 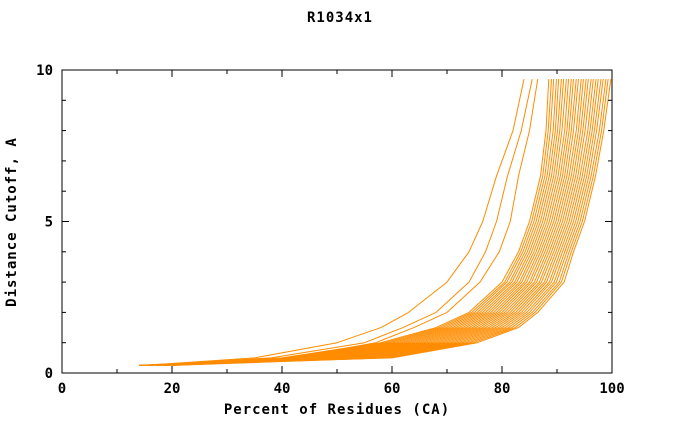 I want to click on chart-title: R1034x1, so click(x=340, y=18).